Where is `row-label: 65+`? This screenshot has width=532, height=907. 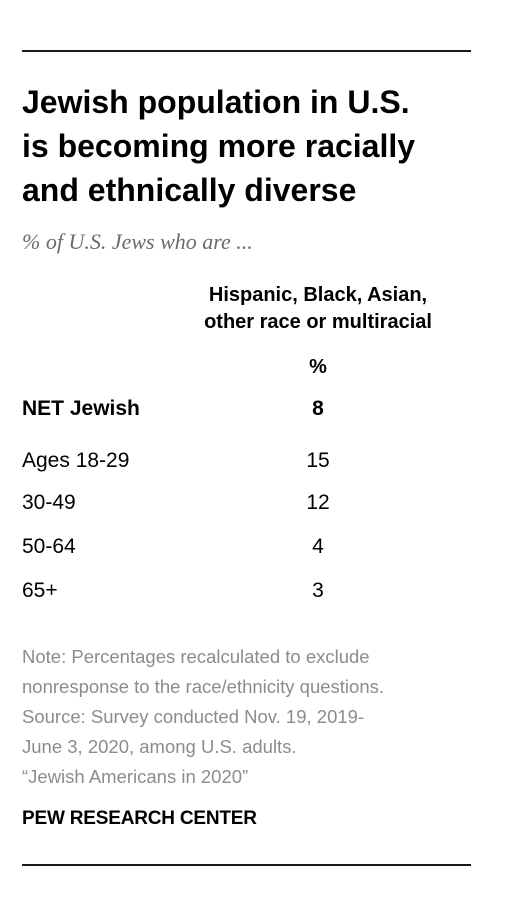
row-label: 65+ is located at coordinates (40, 590).